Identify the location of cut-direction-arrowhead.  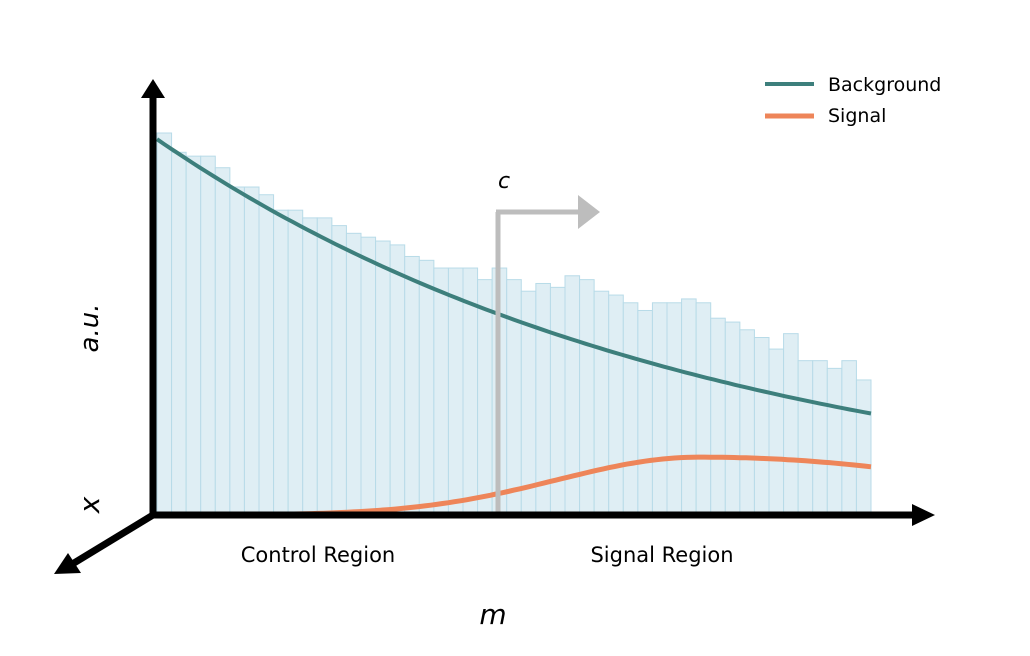
(589, 212).